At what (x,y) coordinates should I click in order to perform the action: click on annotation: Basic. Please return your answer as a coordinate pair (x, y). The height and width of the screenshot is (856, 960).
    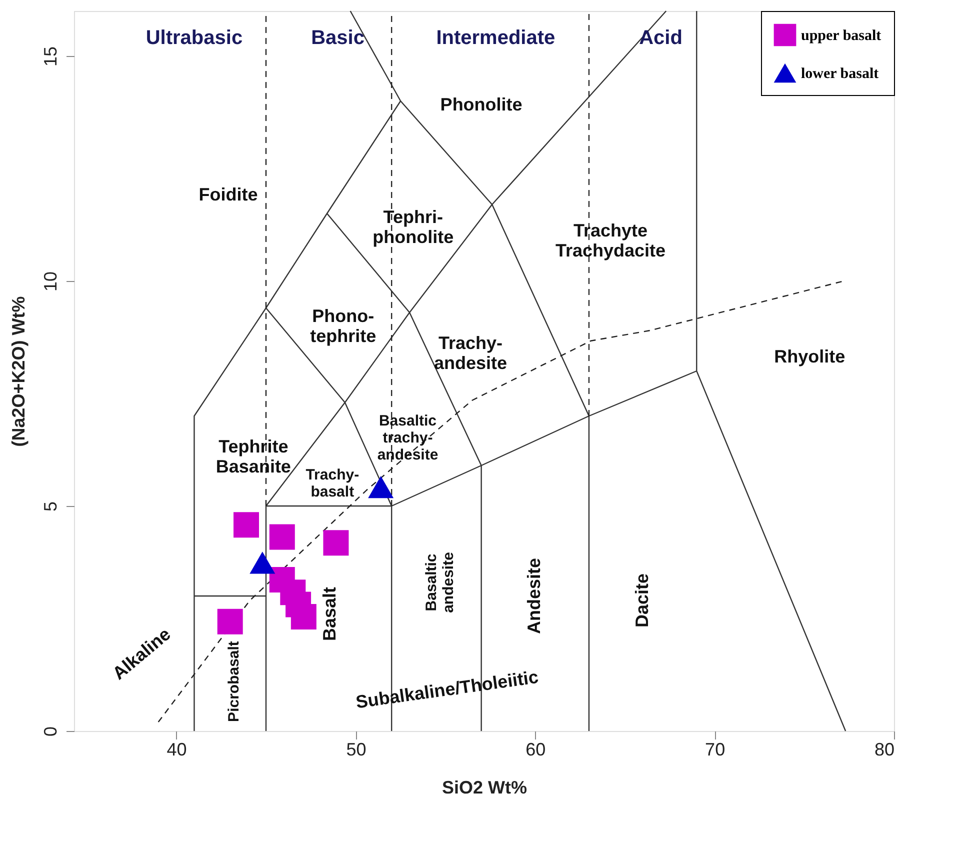
    Looking at the image, I should click on (337, 38).